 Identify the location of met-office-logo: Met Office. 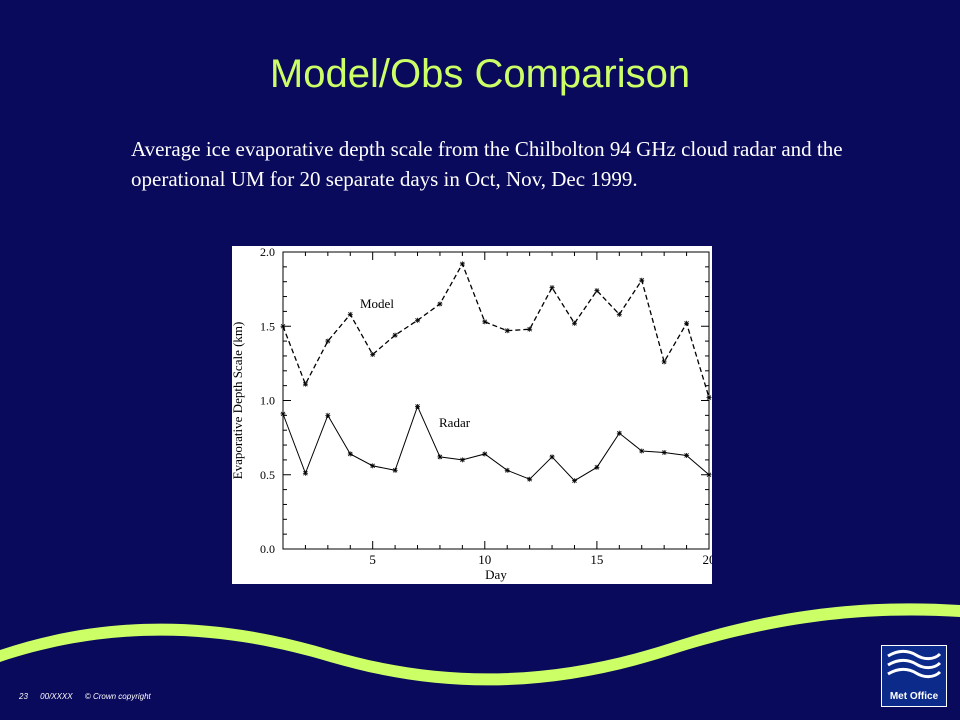
(914, 676).